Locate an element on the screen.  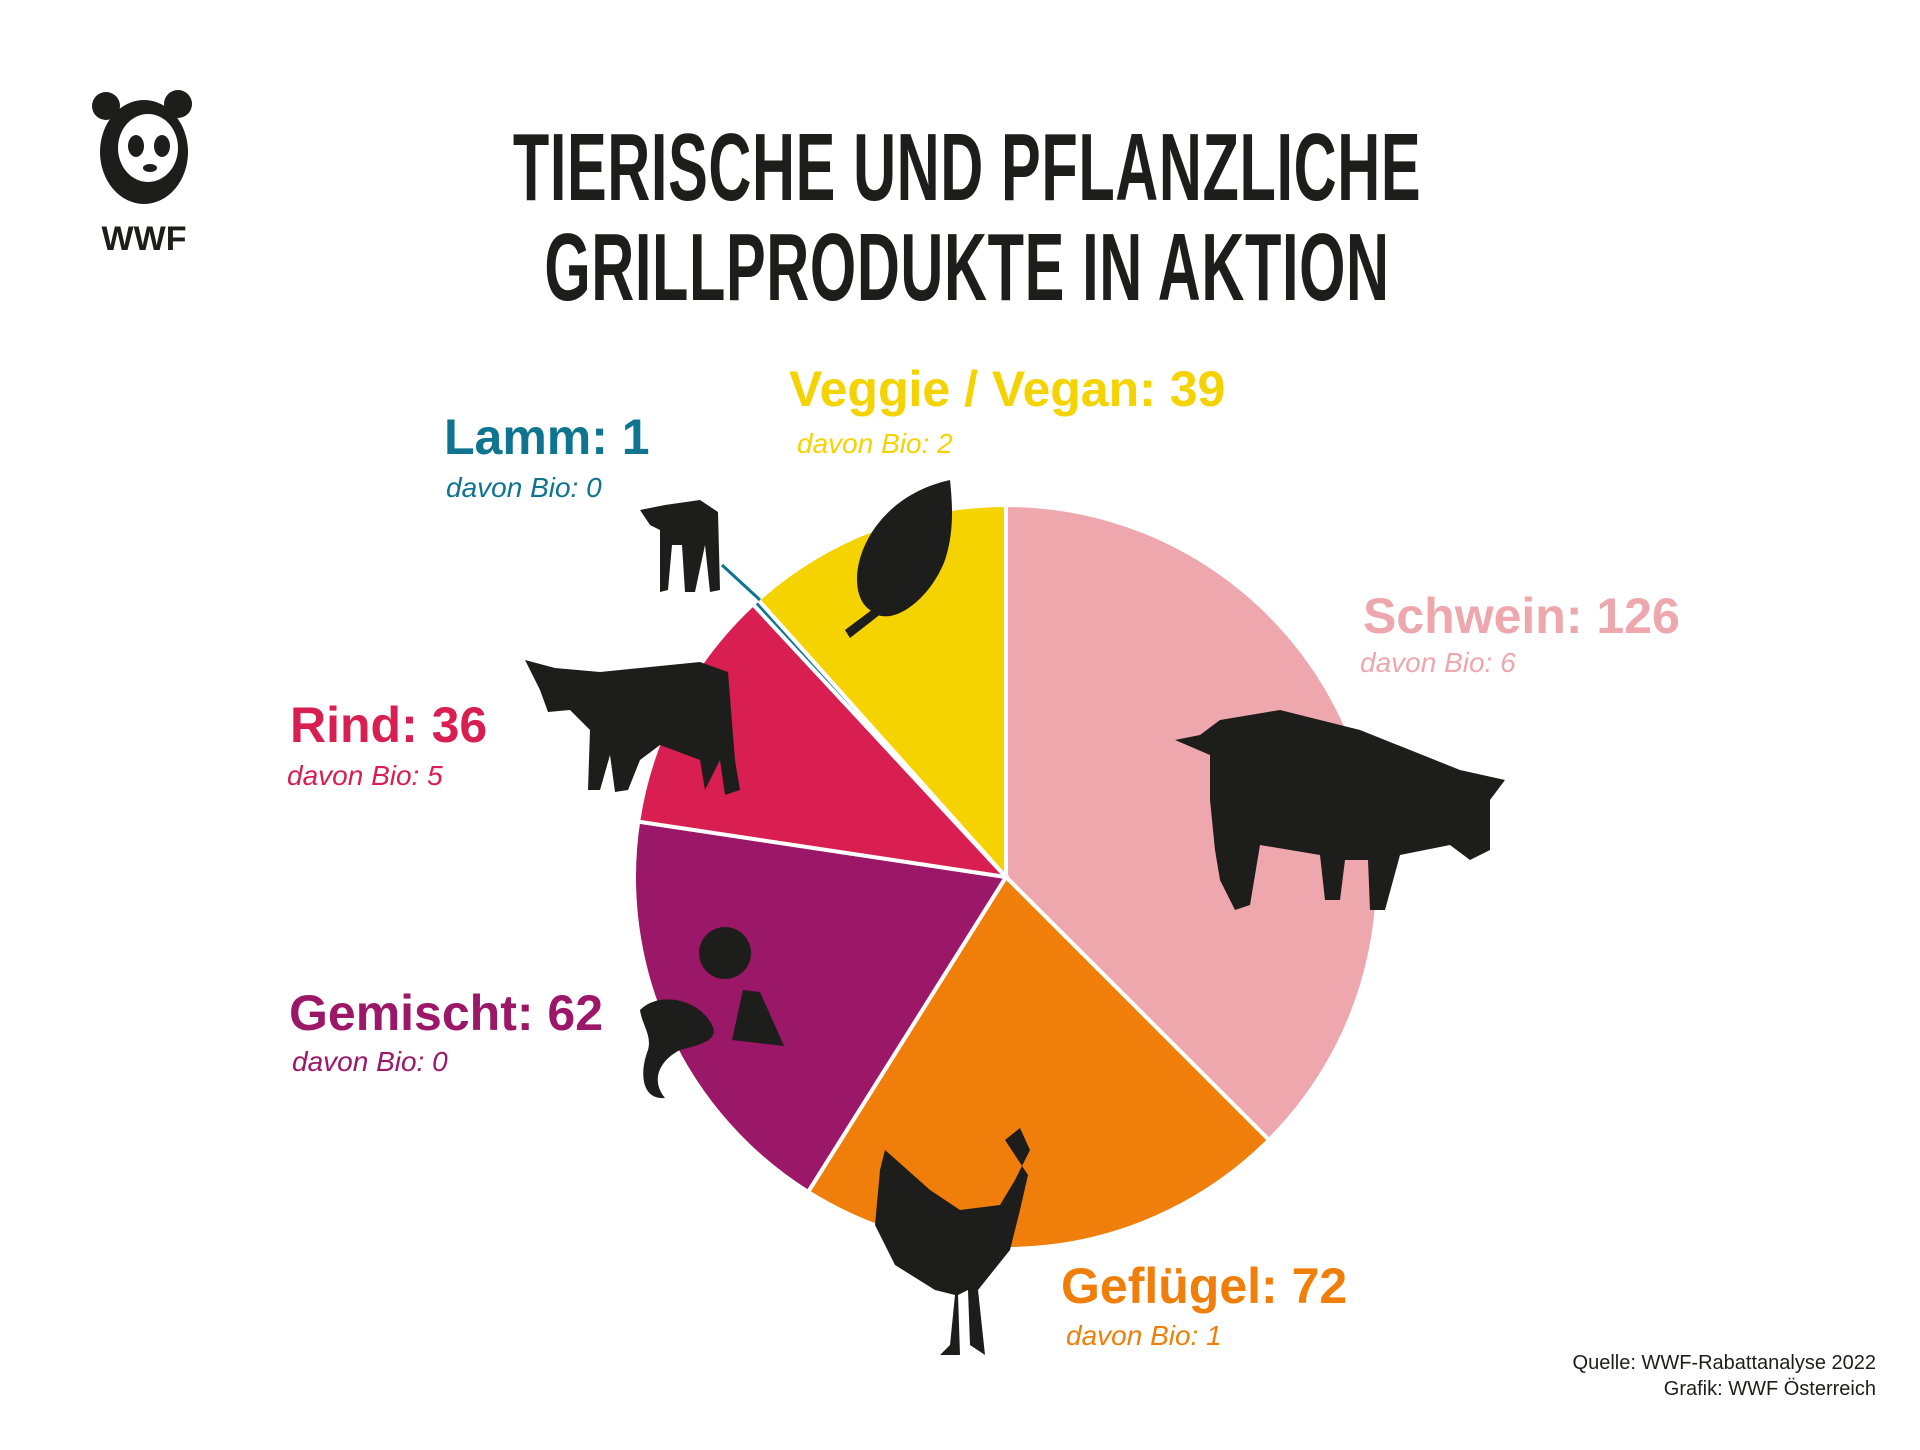
svg-text: WWF is located at coordinates (144, 239).